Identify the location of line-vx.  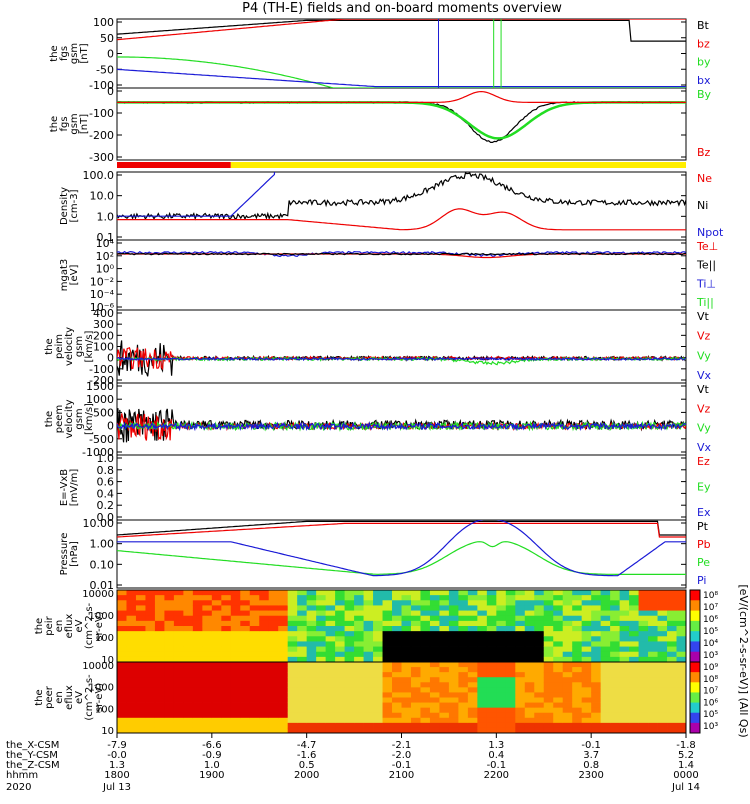
(401, 359).